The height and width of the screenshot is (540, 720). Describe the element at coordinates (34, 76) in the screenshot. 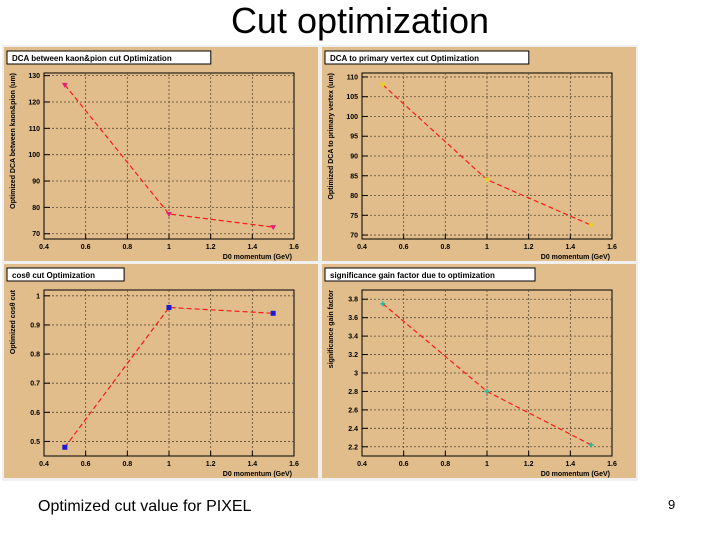

I see `y-tick-label: 130` at that location.